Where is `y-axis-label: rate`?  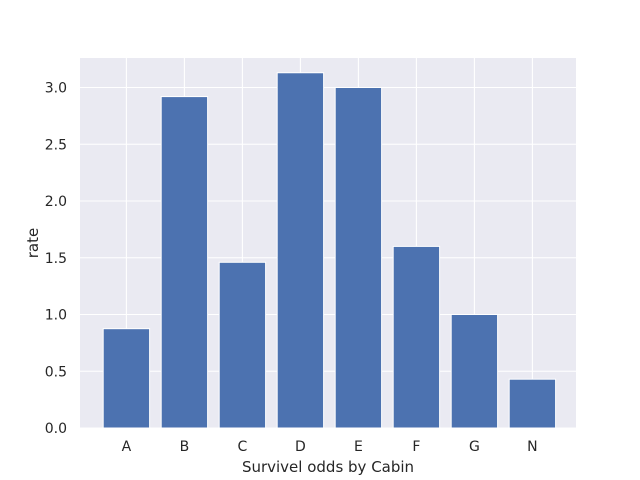
y-axis-label: rate is located at coordinates (33, 243).